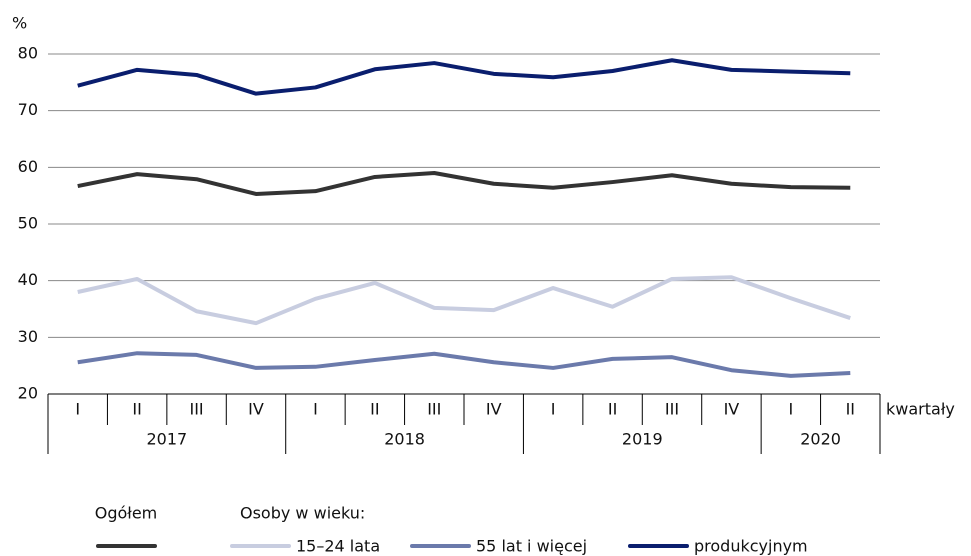  Describe the element at coordinates (28, 109) in the screenshot. I see `y-tick-label: 70` at that location.